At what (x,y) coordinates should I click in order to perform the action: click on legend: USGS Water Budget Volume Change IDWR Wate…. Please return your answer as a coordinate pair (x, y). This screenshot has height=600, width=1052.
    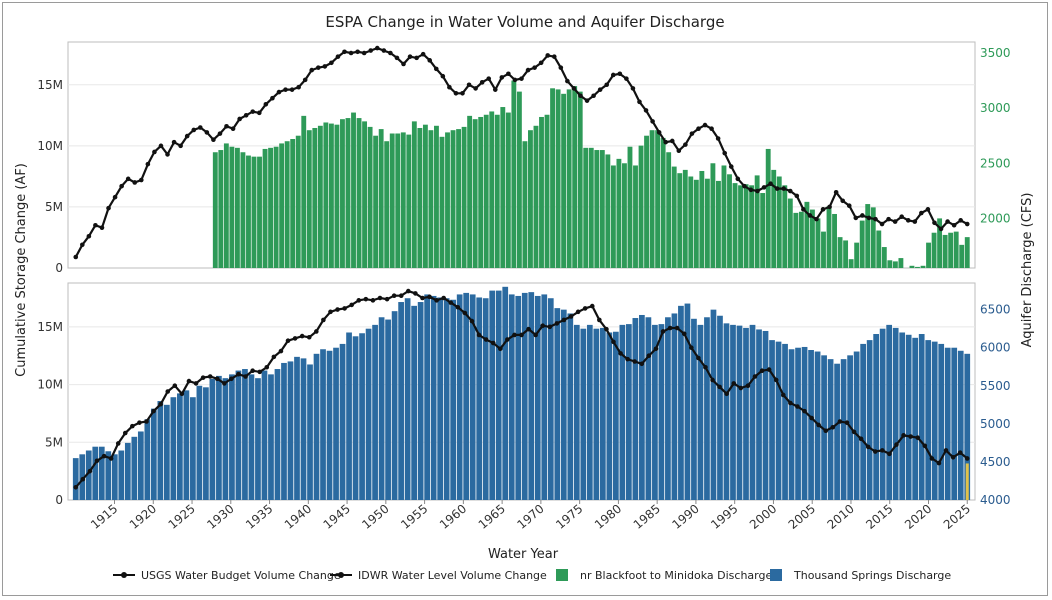
    Looking at the image, I should click on (532, 575).